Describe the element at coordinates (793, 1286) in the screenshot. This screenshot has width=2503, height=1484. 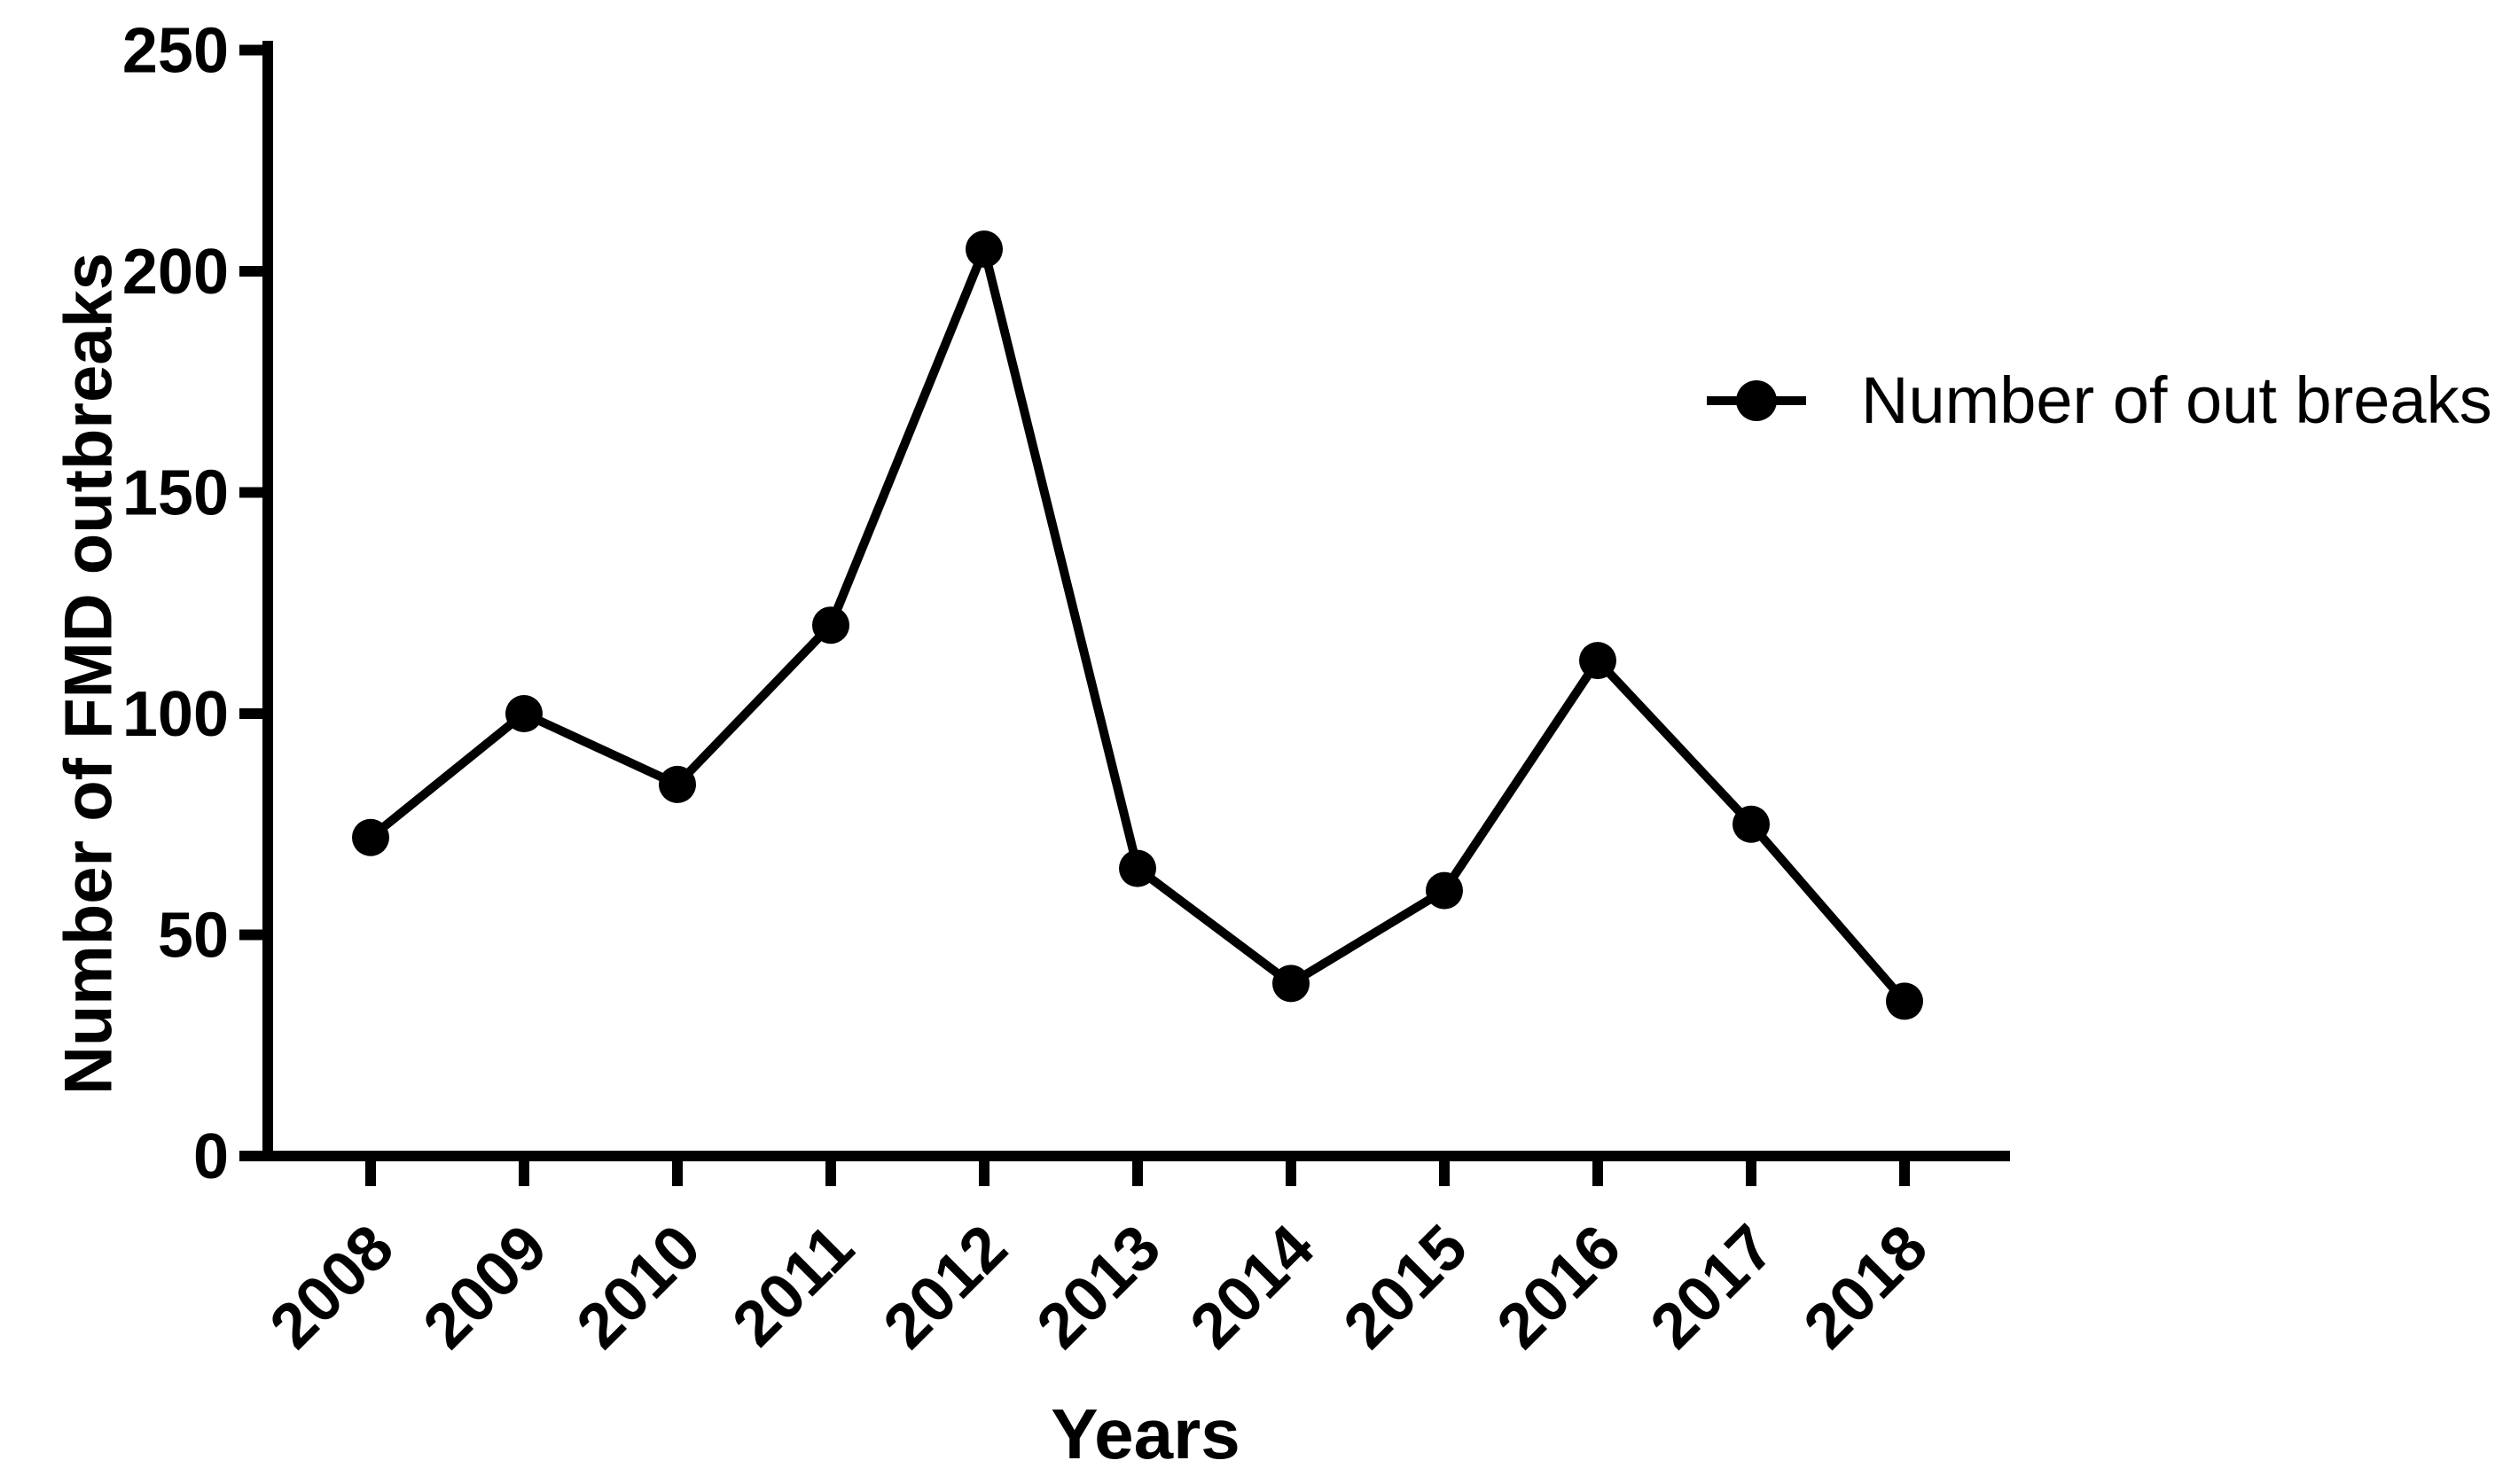
I see `x-tick-label: 2011` at that location.